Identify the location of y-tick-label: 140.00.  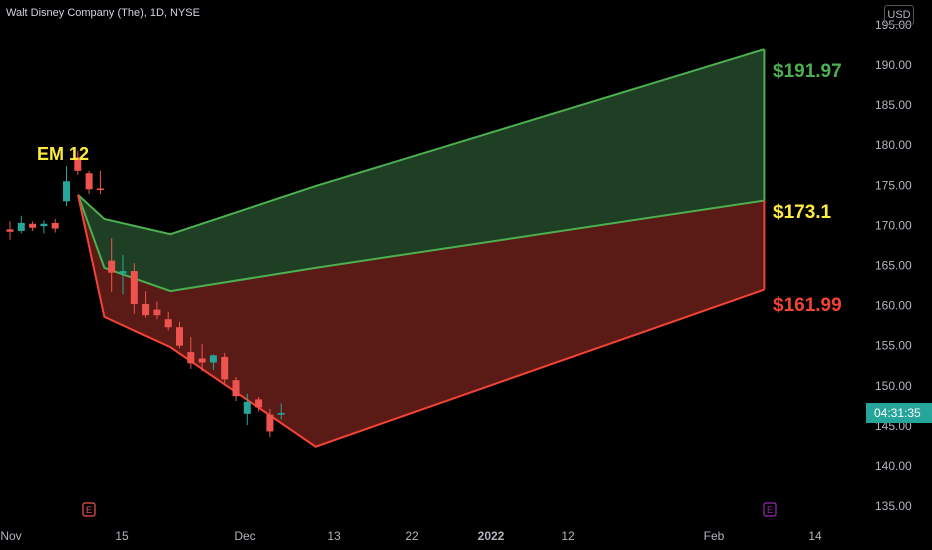
(893, 466).